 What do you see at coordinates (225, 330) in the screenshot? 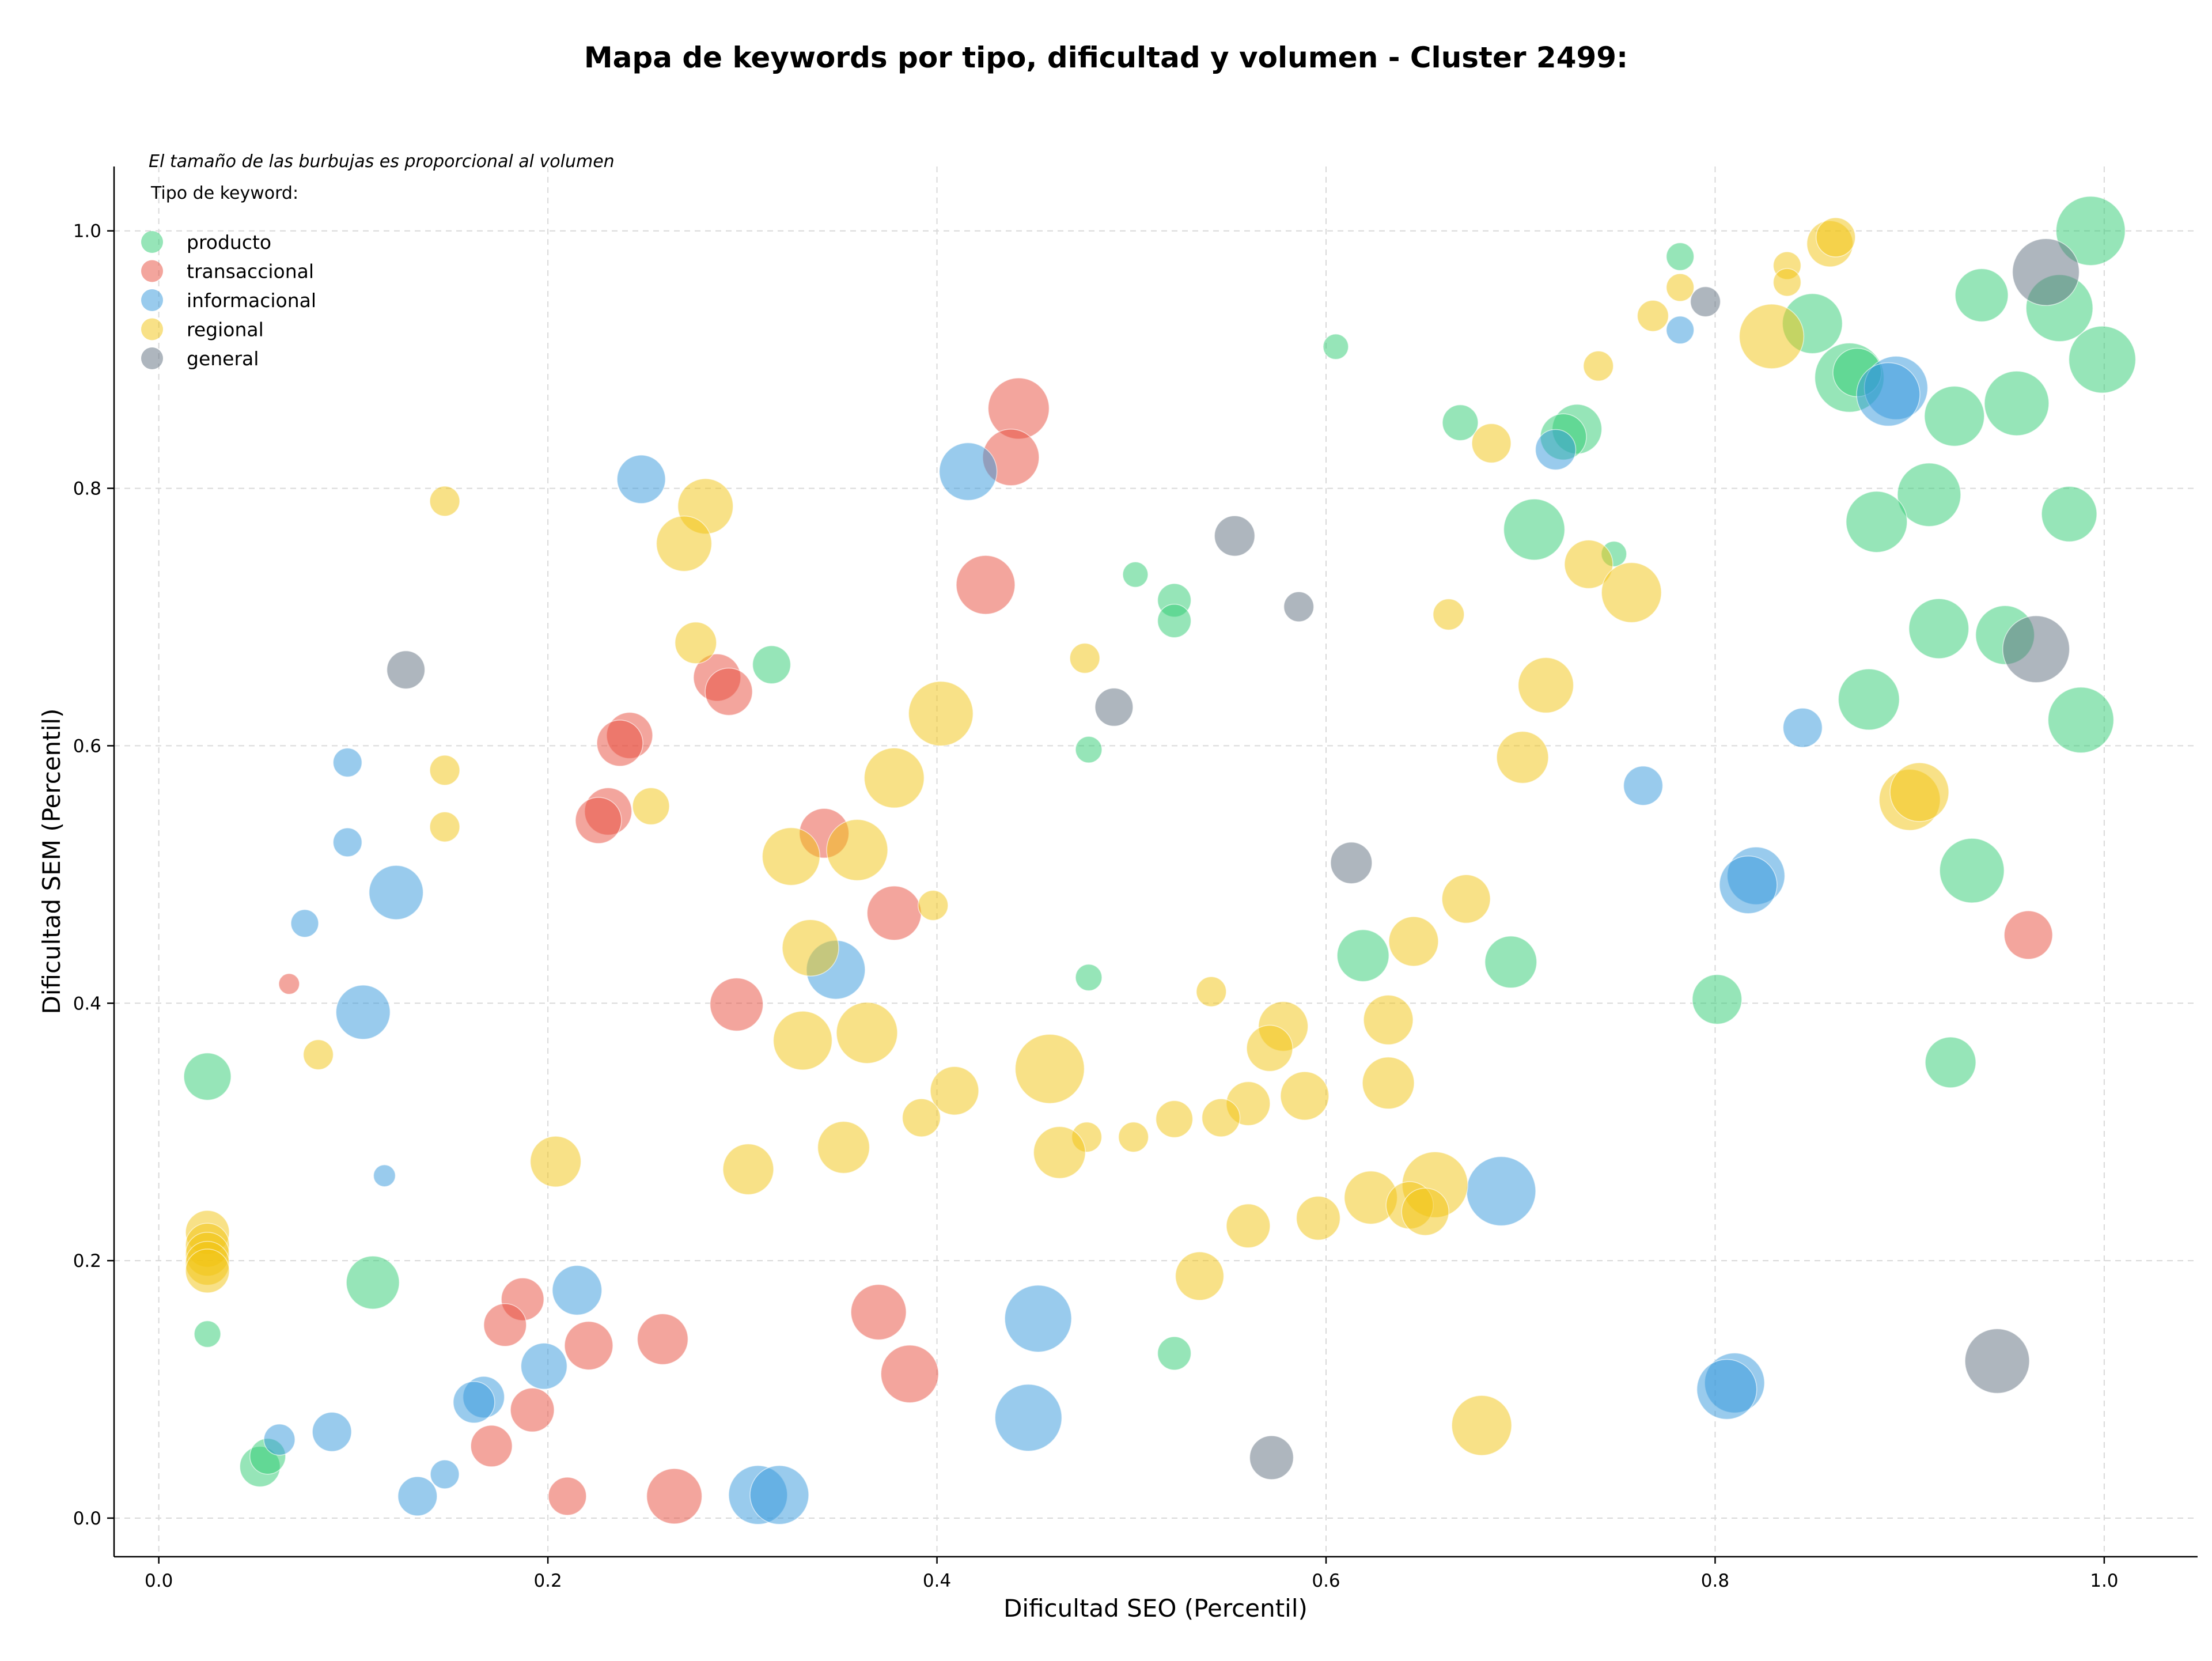
I see `legend-label-regional: regional` at bounding box center [225, 330].